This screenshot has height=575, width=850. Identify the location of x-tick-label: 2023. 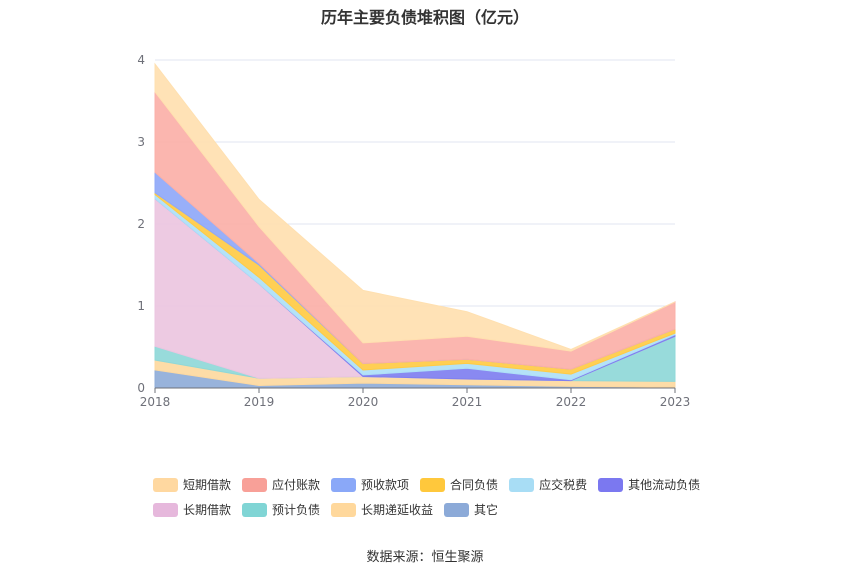
(675, 402).